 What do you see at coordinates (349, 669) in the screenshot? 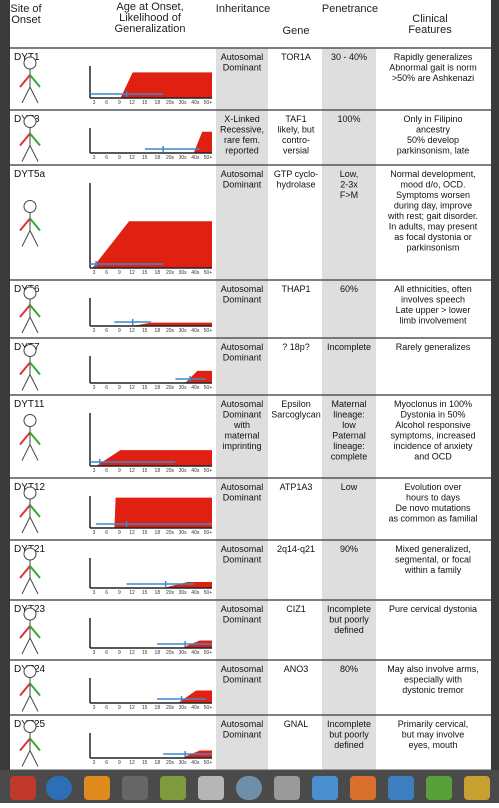
I see `text-line: 80%` at bounding box center [349, 669].